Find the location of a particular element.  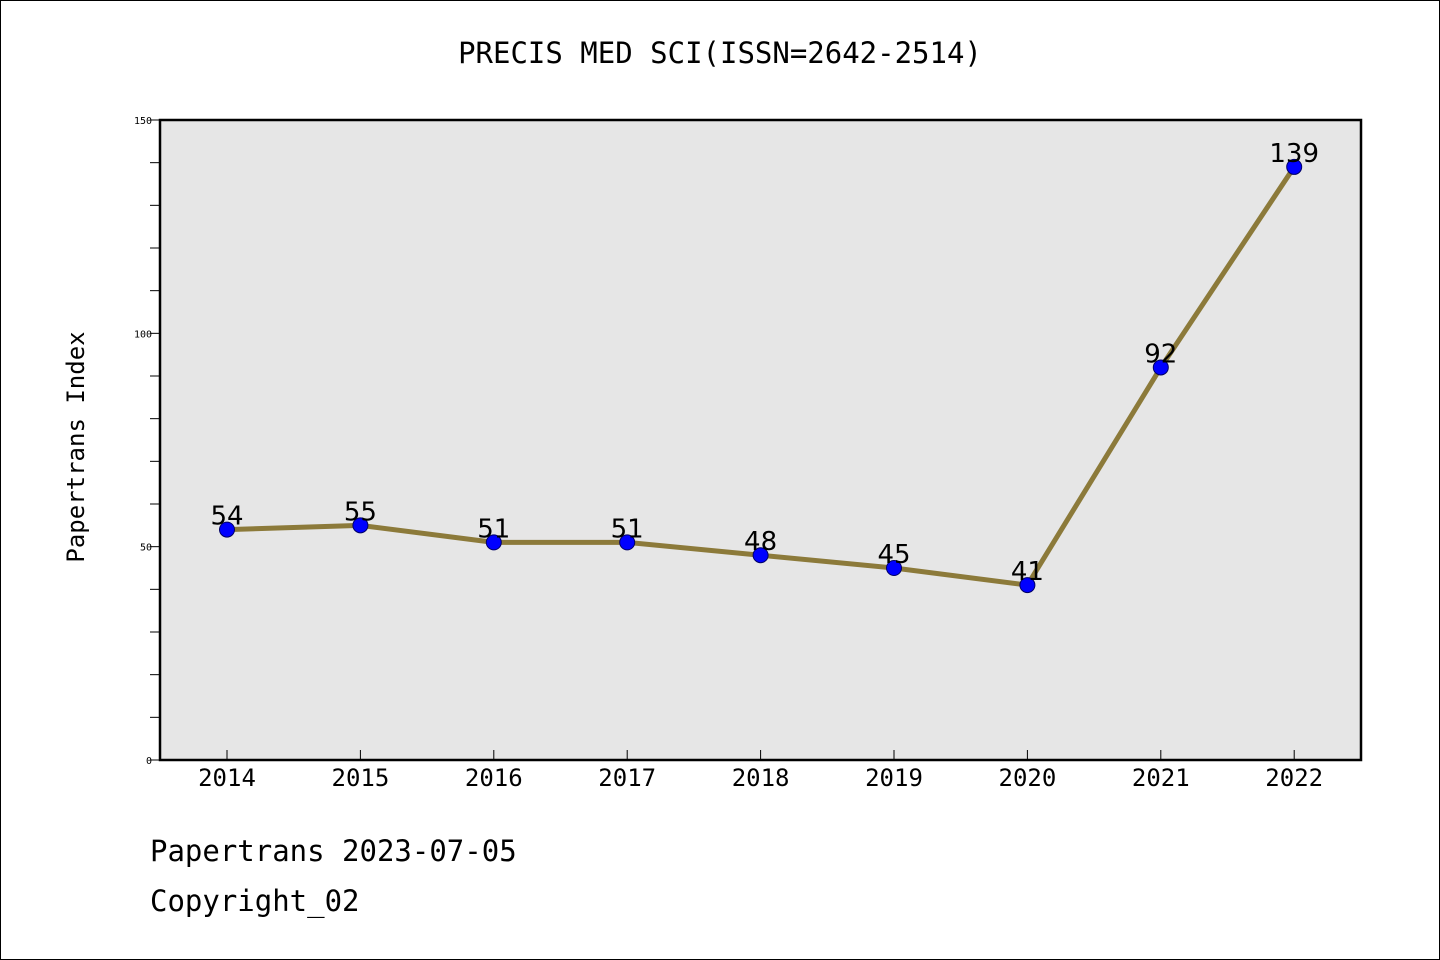

y-tick-label: 50 is located at coordinates (146, 548).